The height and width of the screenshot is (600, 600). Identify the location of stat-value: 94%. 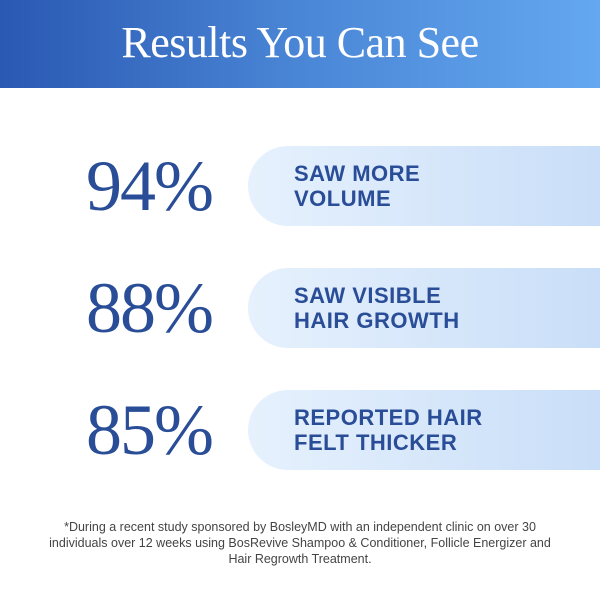
(150, 186).